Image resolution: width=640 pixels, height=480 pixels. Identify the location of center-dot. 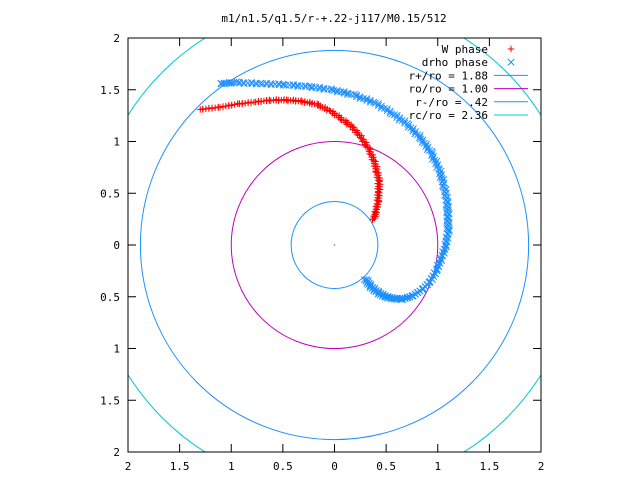
(334, 245).